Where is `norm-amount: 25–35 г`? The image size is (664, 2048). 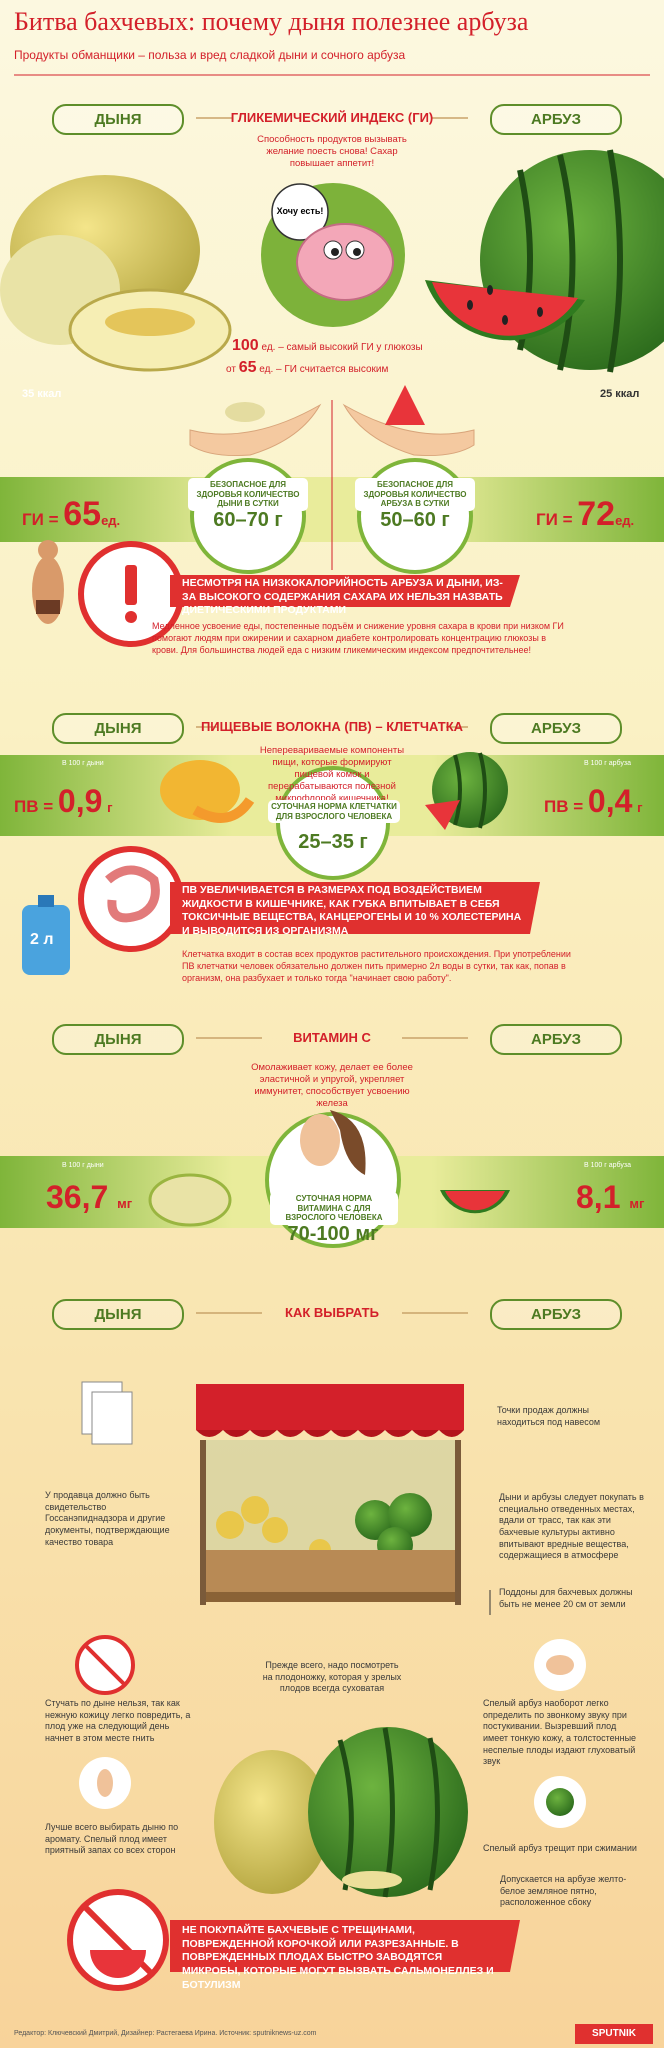 norm-amount: 25–35 г is located at coordinates (333, 842).